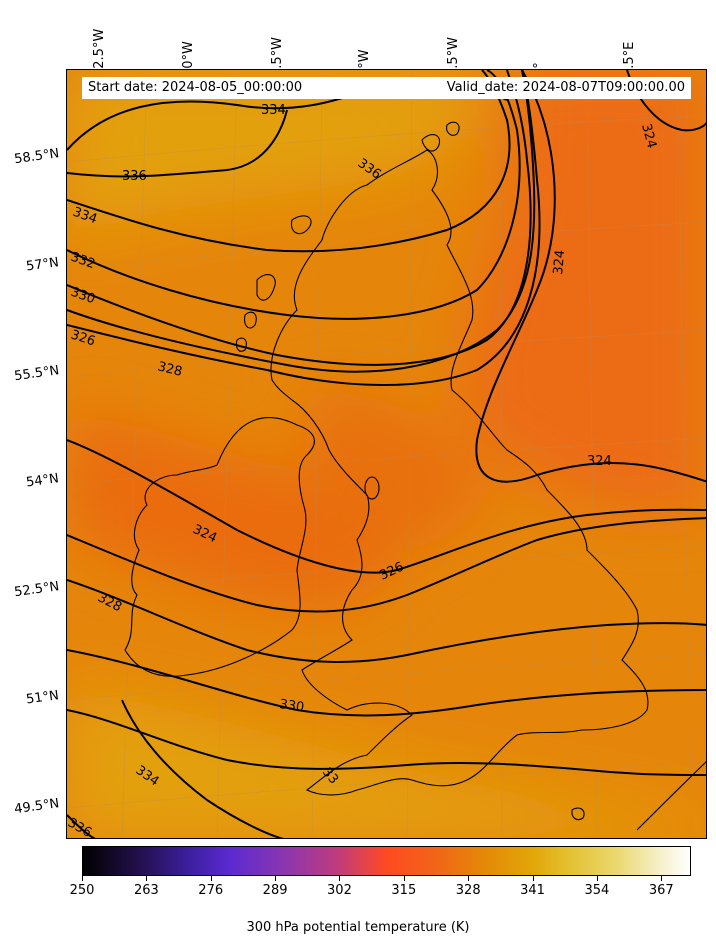 This screenshot has height=949, width=716. Describe the element at coordinates (37, 590) in the screenshot. I see `lat-label-52-5n: 52.5°N` at that location.